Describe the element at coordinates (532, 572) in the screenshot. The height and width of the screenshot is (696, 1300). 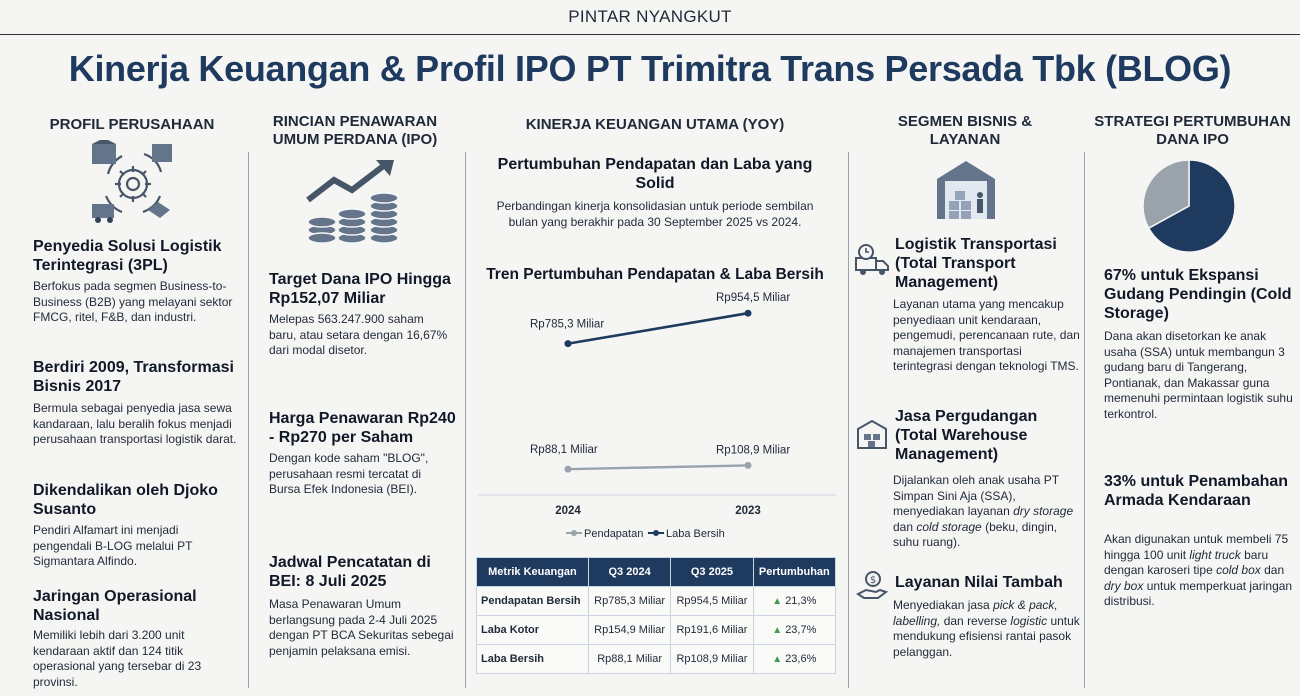
I see `table-header: Metrik Keuangan` at that location.